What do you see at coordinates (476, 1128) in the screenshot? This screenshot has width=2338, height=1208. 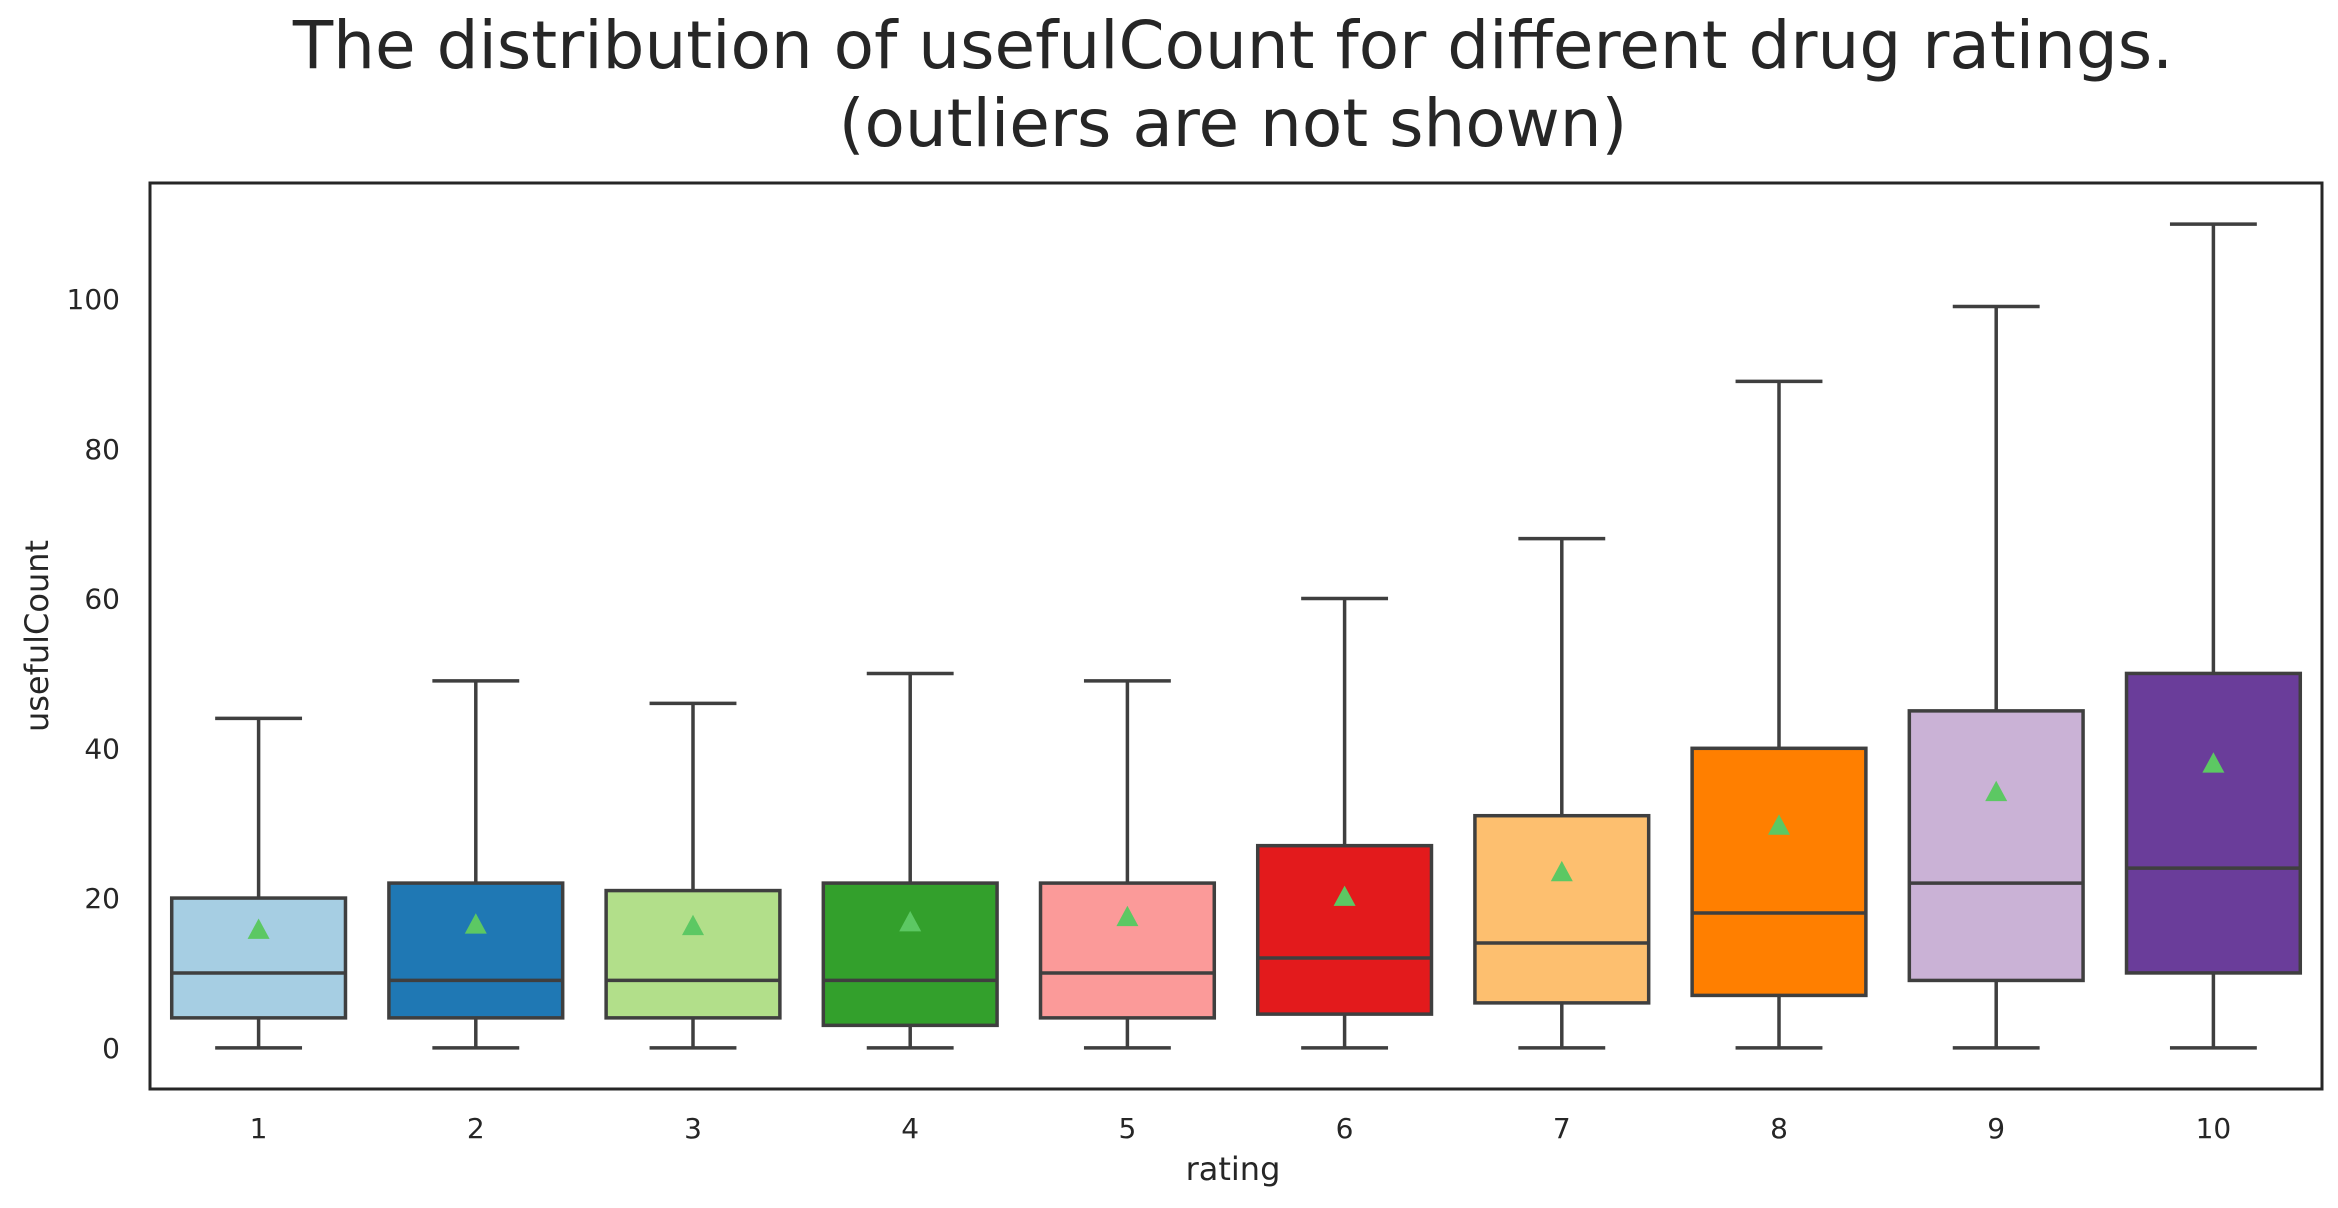 I see `x-tick-label: 2` at bounding box center [476, 1128].